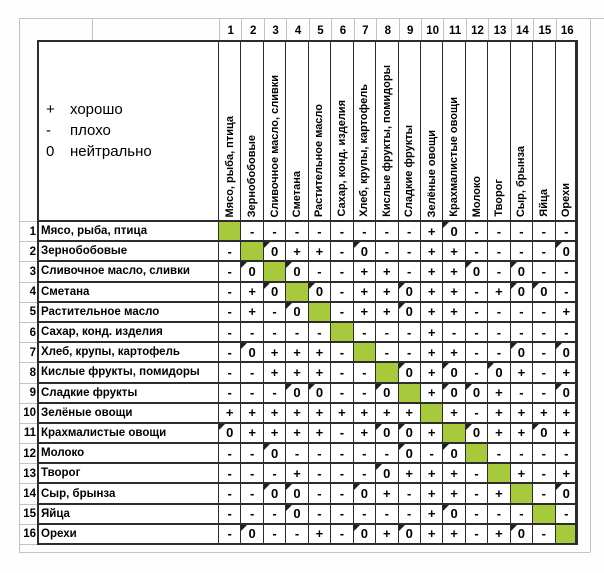 Image resolution: width=604 pixels, height=573 pixels. I want to click on food-column-header: Крахмалистые овощи, so click(454, 131).